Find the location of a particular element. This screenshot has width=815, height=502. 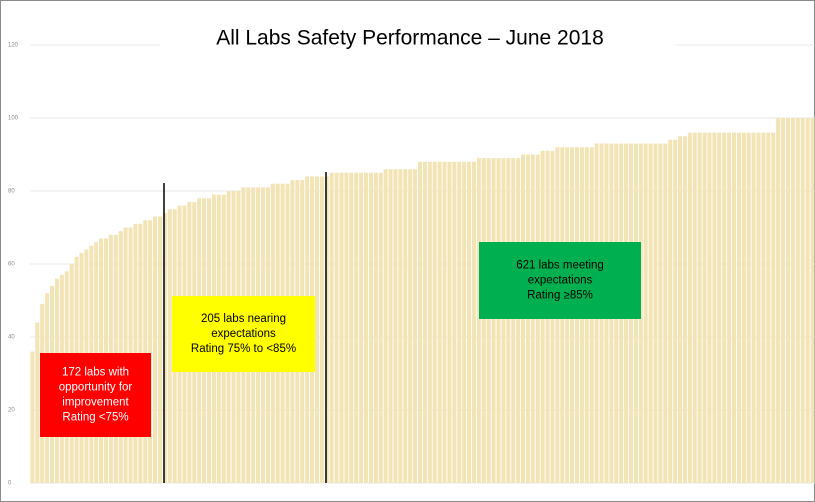

annotation-text: Rating <75% is located at coordinates (95, 418).